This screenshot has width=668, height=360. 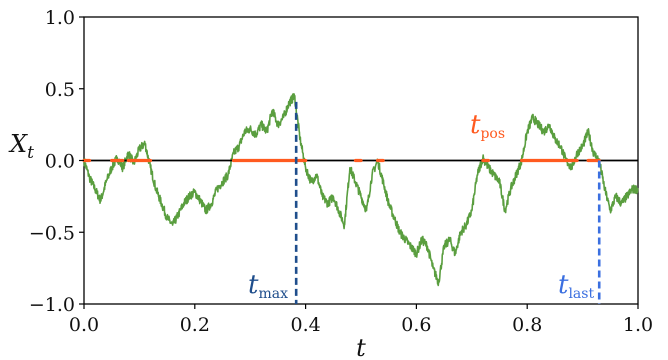 I want to click on x-tick-label: 0.6, so click(x=416, y=325).